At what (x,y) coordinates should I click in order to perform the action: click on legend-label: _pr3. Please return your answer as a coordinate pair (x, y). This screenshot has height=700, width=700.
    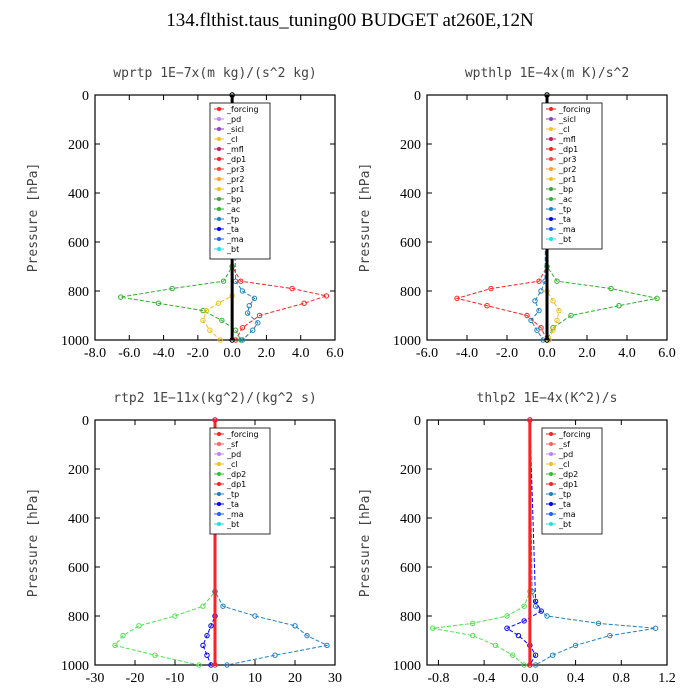
    Looking at the image, I should click on (567, 159).